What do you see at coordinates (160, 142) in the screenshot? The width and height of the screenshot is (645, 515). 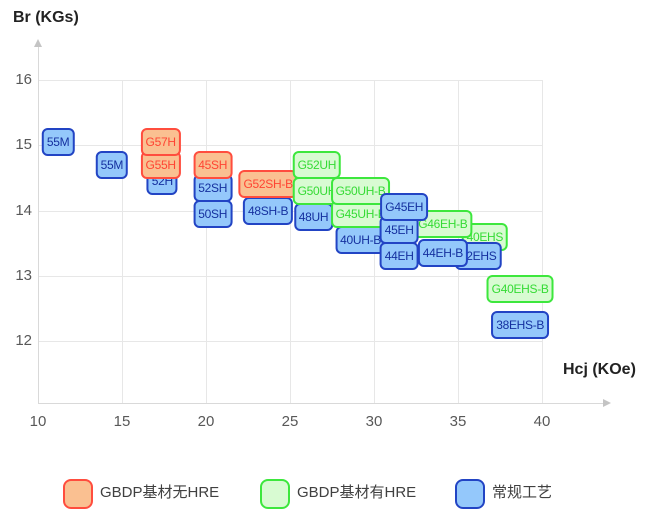 I see `grade-box-g57h: G57H` at bounding box center [160, 142].